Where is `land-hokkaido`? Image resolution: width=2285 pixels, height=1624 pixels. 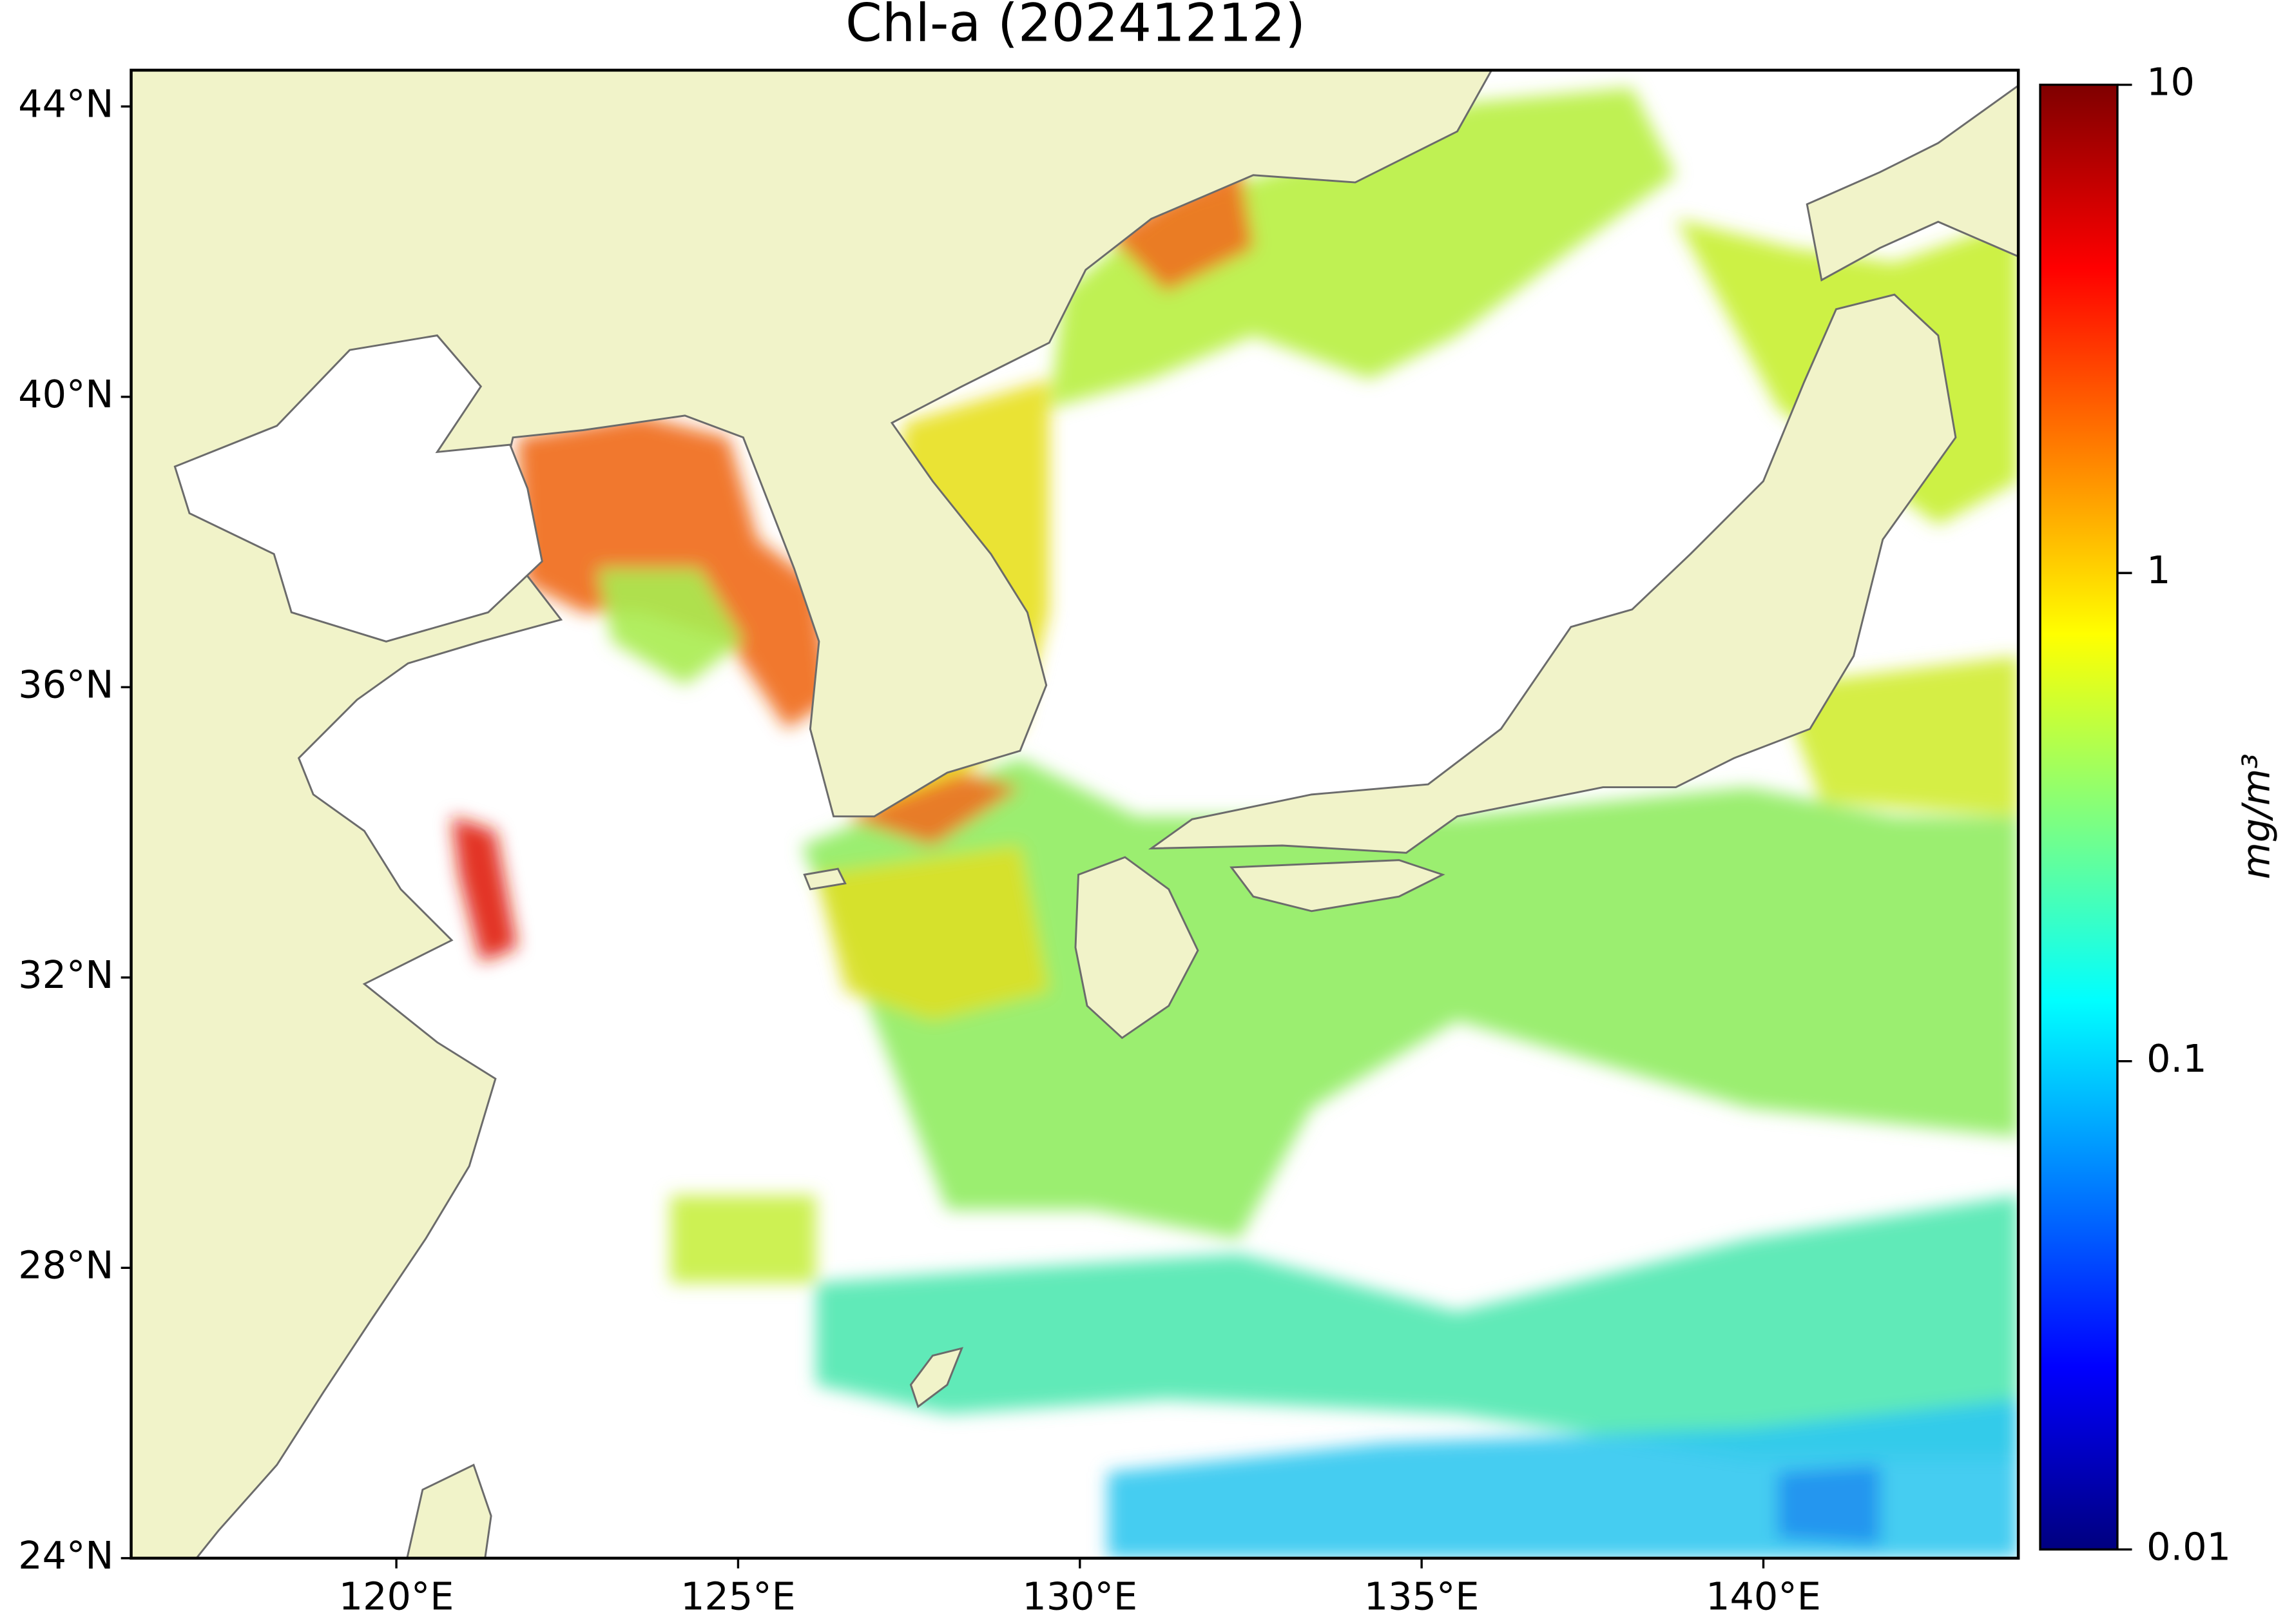
land-hokkaido is located at coordinates (1912, 183).